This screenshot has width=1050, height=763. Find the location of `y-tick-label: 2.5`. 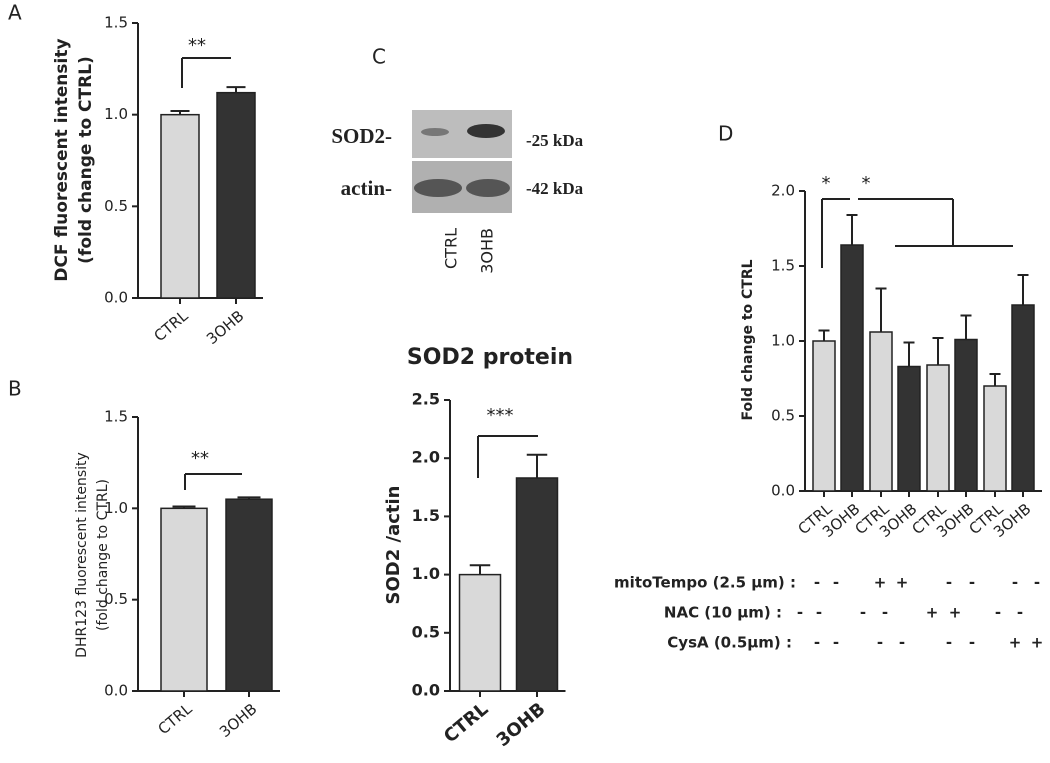

y-tick-label: 2.5 is located at coordinates (426, 399).